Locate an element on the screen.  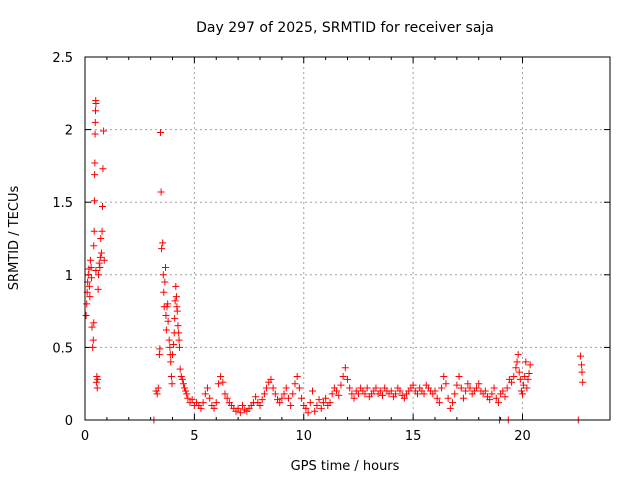
x-tick-label: 20 is located at coordinates (522, 436).